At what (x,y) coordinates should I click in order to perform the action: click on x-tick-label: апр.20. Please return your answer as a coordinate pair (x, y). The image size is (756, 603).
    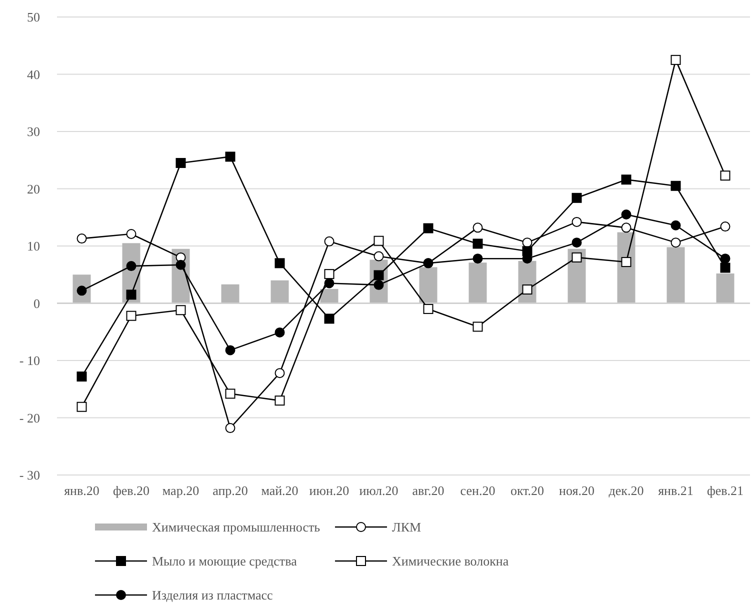
    Looking at the image, I should click on (230, 490).